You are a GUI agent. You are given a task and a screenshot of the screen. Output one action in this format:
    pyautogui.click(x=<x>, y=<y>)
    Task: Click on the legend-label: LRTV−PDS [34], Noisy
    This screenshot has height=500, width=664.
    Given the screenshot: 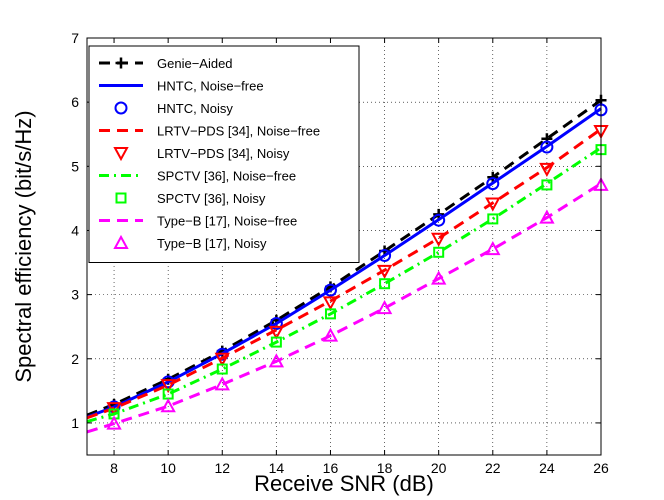 What is the action you would take?
    pyautogui.click(x=223, y=153)
    